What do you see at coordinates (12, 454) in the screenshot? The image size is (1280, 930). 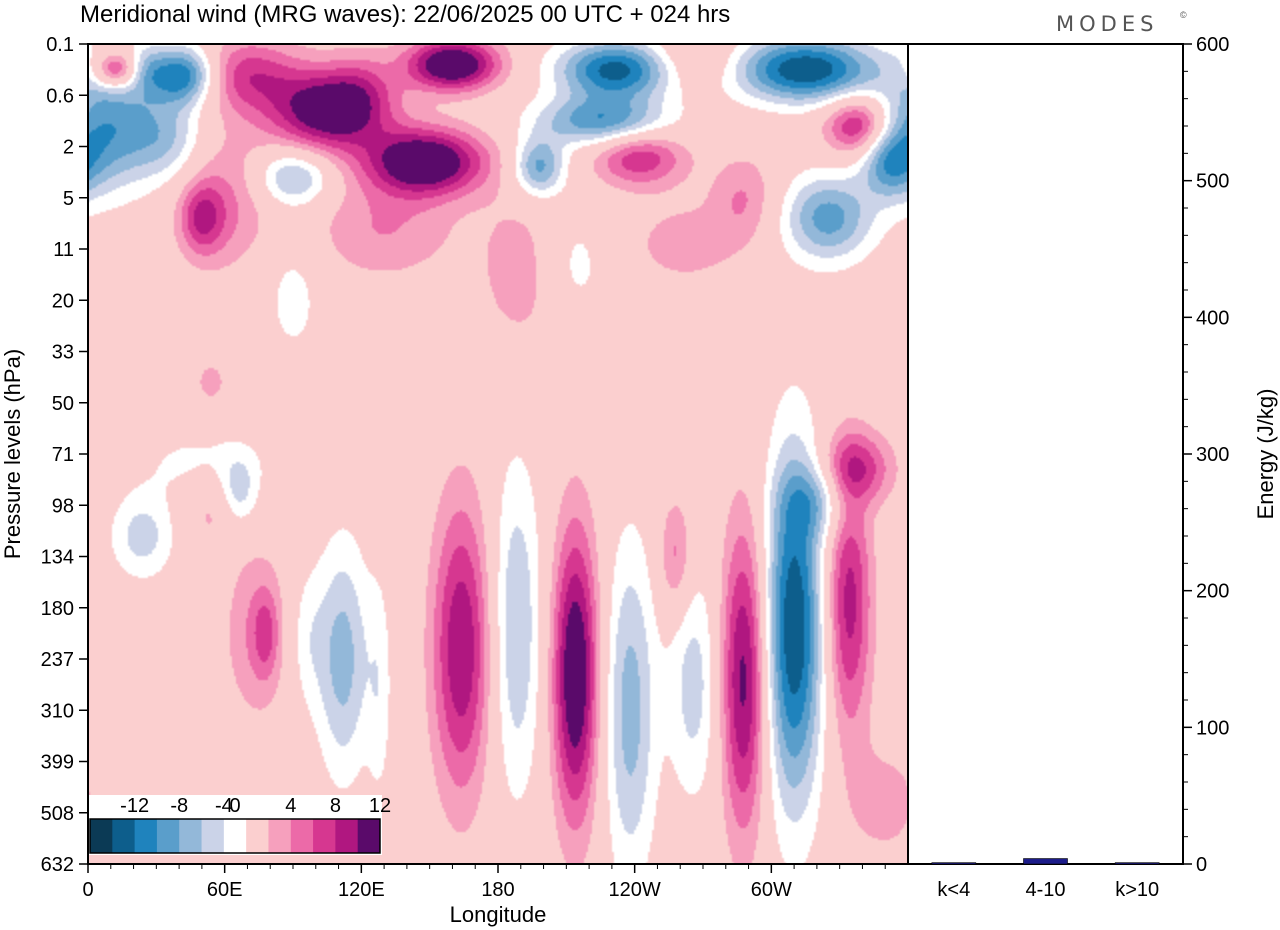 I see `y-axis-label: Pressure levels (hPa)` at bounding box center [12, 454].